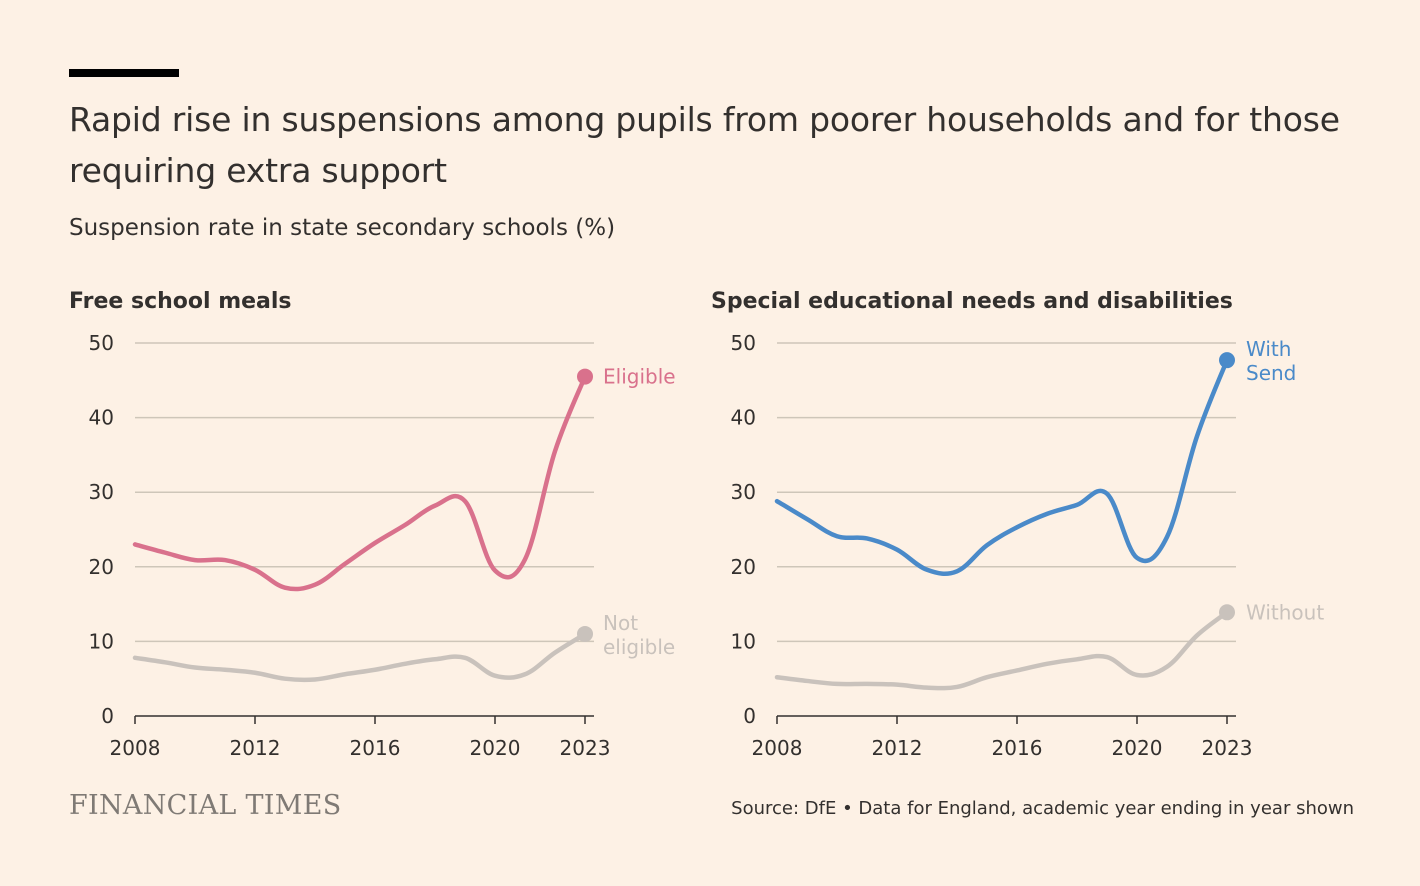 The width and height of the screenshot is (1420, 886). What do you see at coordinates (1227, 612) in the screenshot?
I see `series-end-dot-without` at bounding box center [1227, 612].